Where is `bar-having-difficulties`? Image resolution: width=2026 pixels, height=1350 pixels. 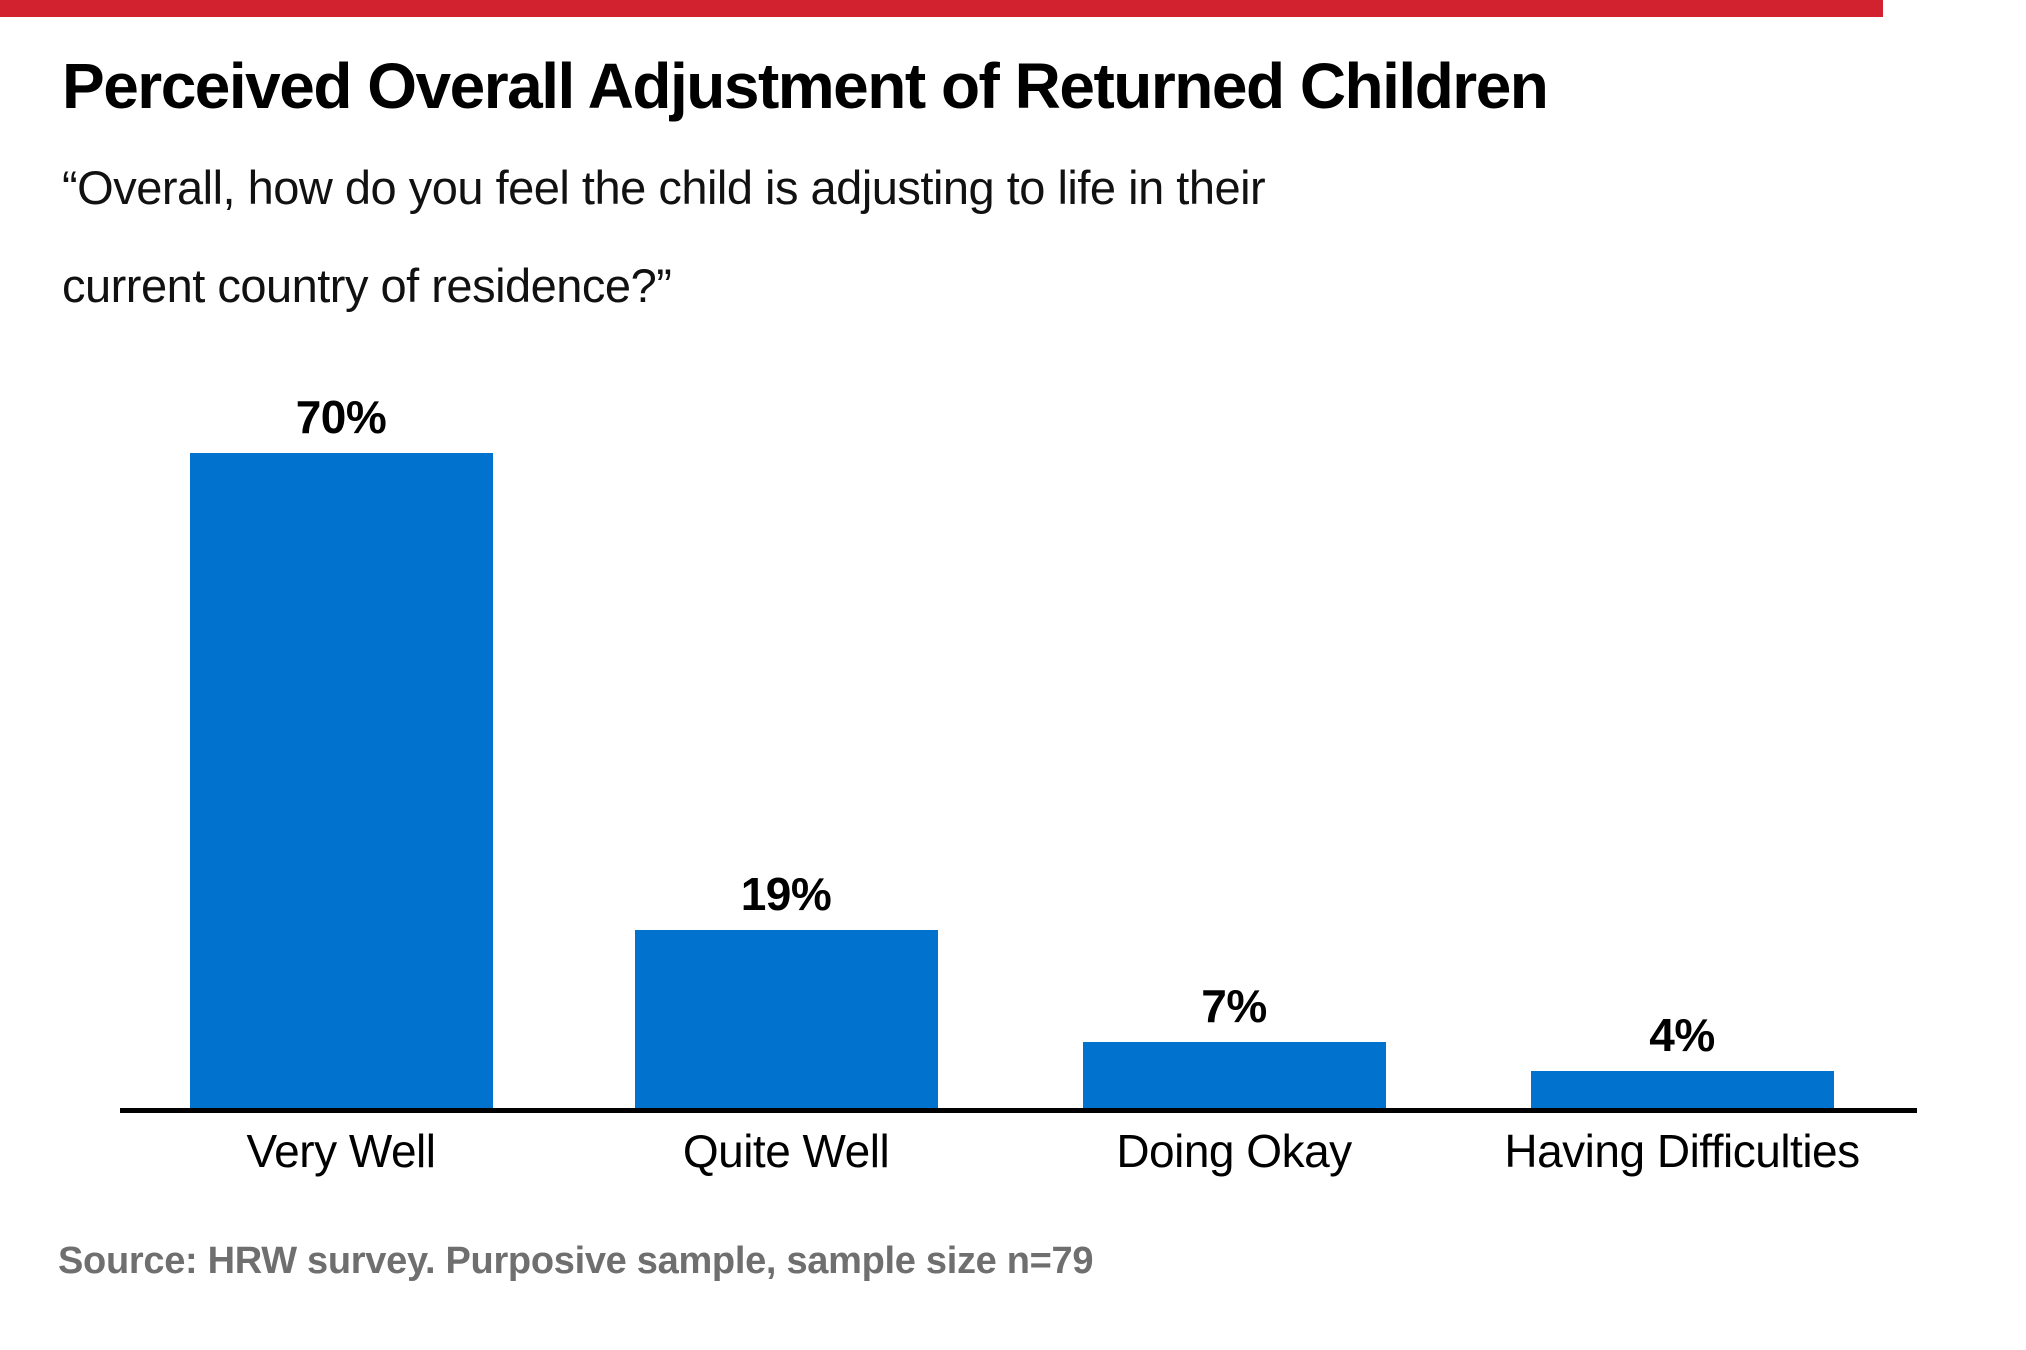 bar-having-difficulties is located at coordinates (1682, 1089).